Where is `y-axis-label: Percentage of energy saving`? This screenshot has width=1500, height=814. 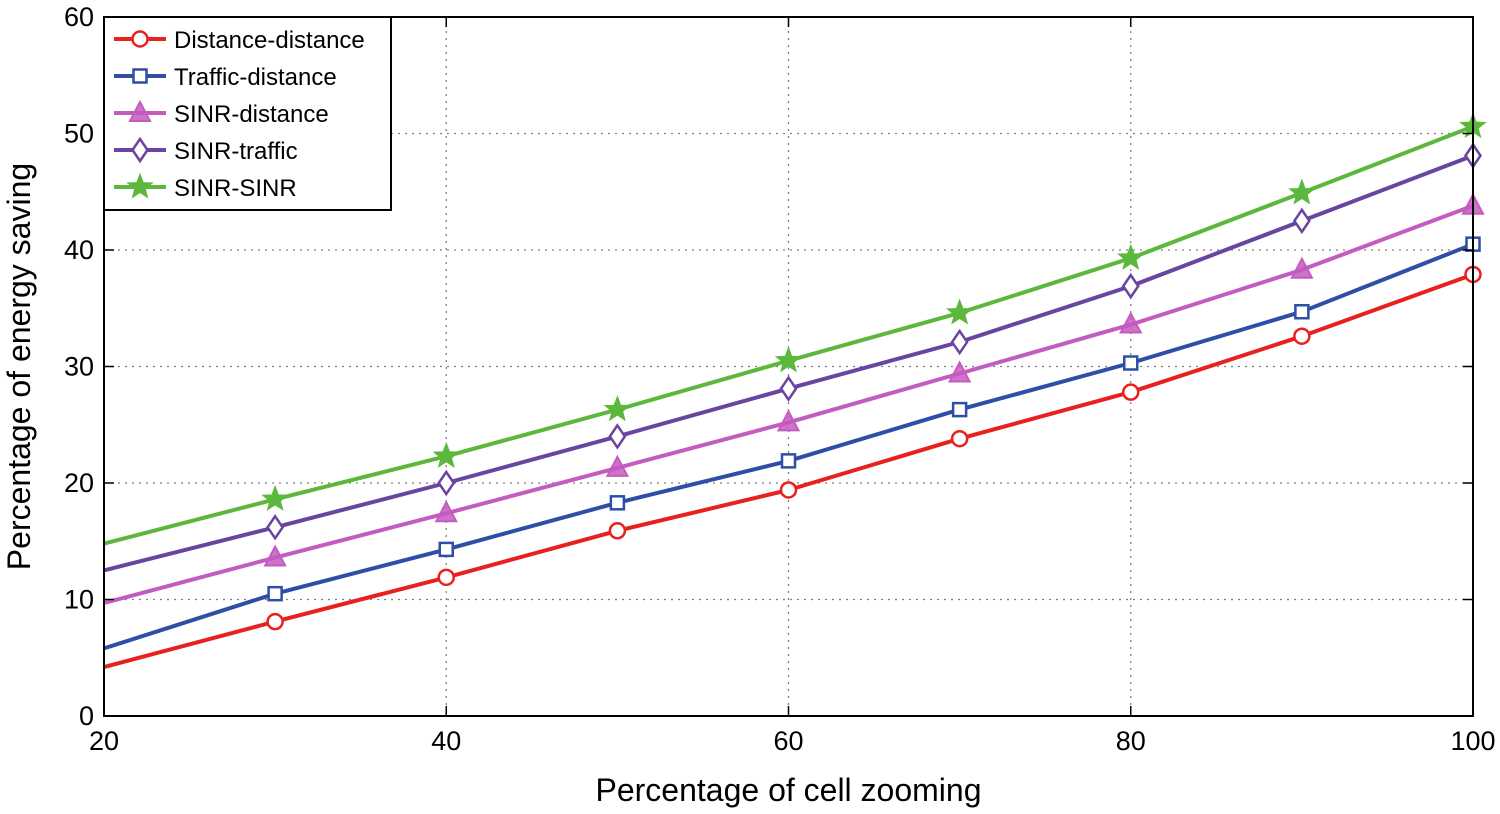
y-axis-label: Percentage of energy saving is located at coordinates (19, 366).